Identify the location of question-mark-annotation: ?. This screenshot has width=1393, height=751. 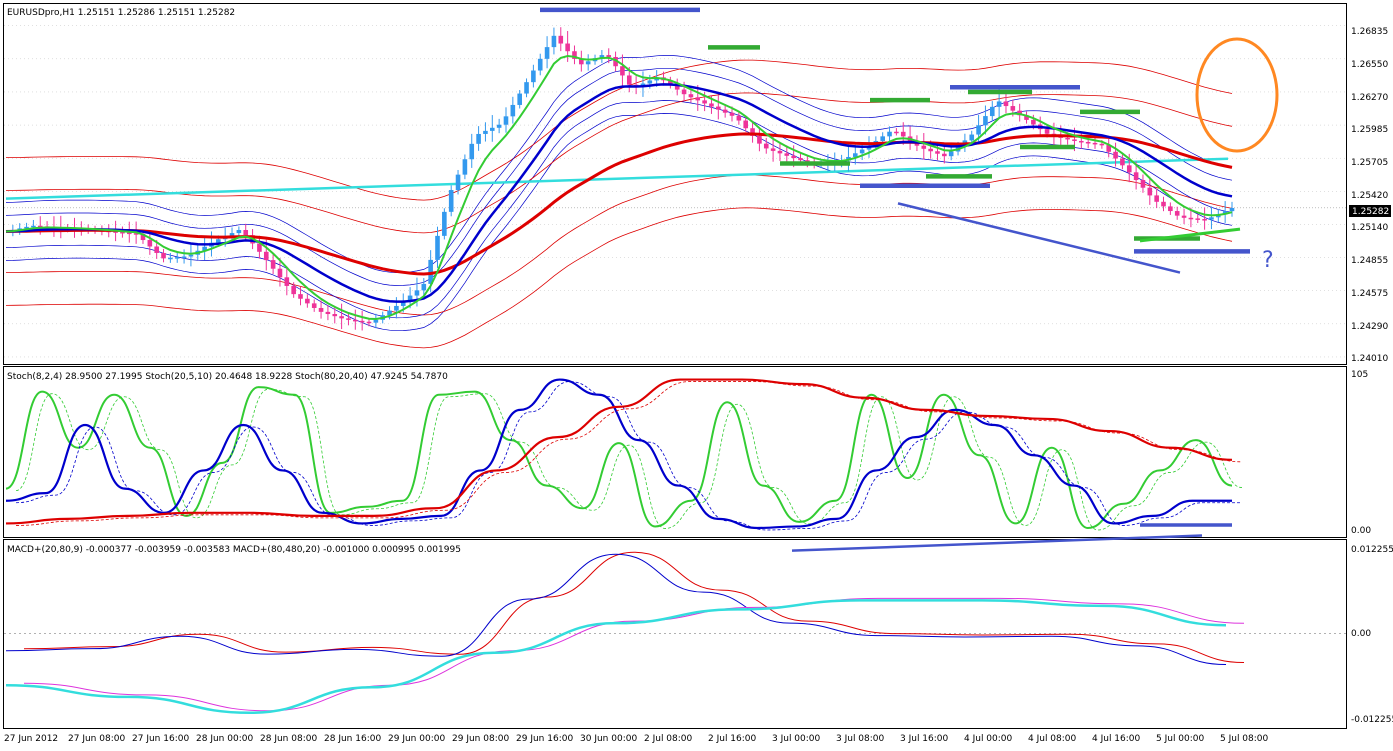
(1268, 260).